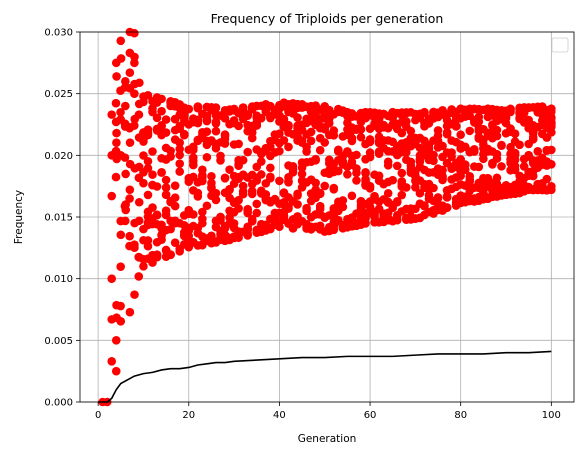  Describe the element at coordinates (370, 415) in the screenshot. I see `x-tick-label: 60` at that location.